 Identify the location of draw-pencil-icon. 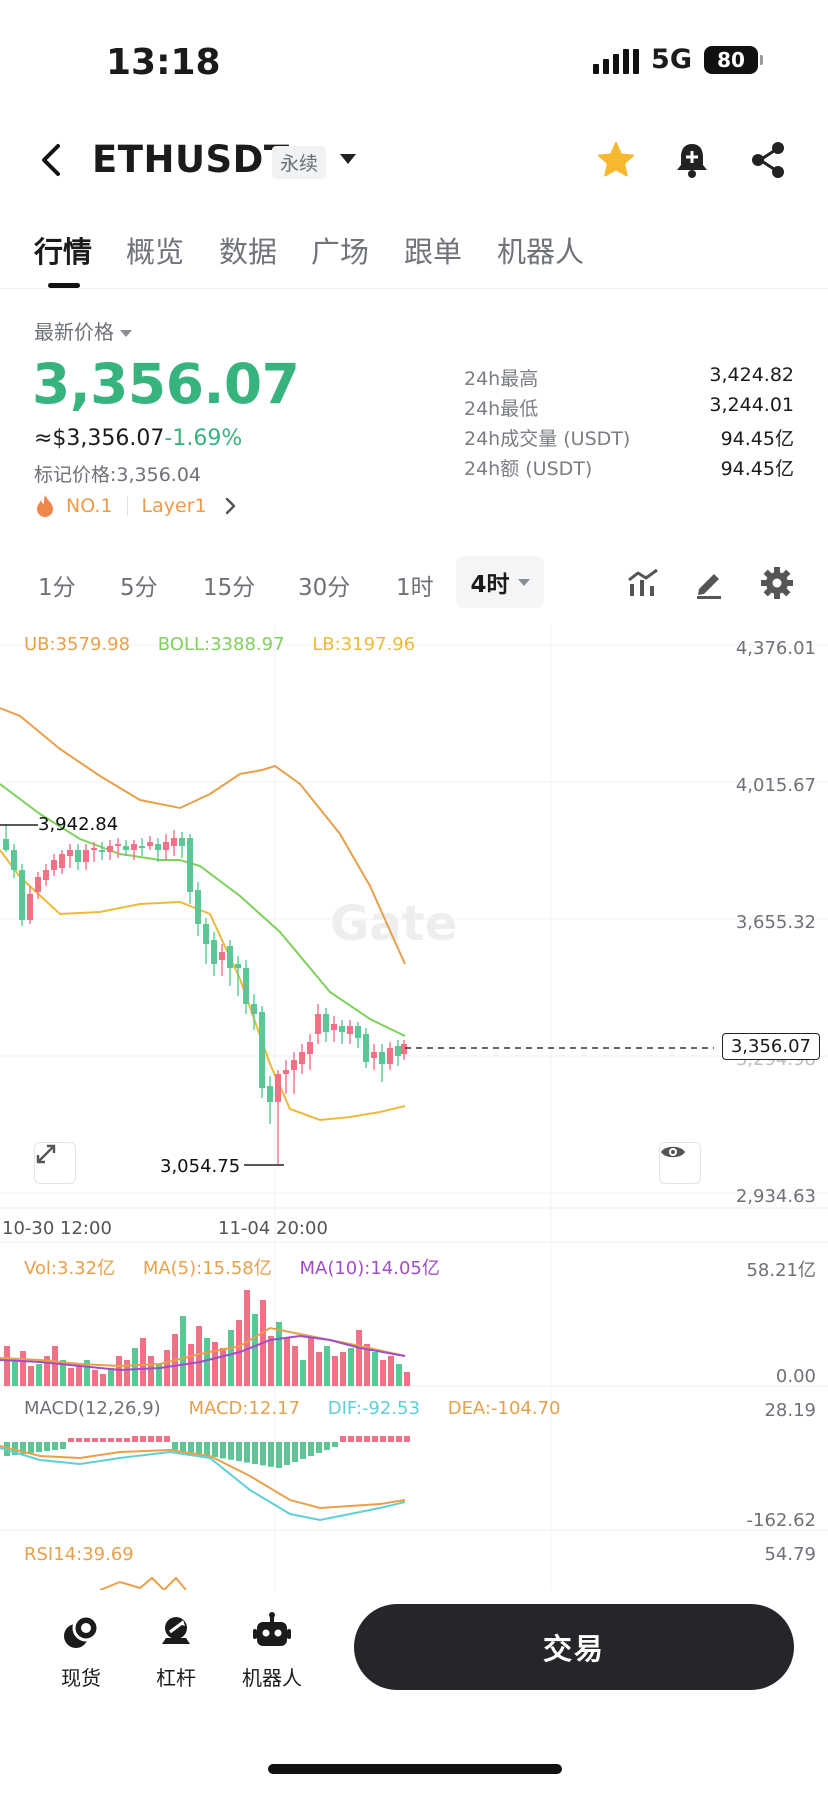
(709, 583).